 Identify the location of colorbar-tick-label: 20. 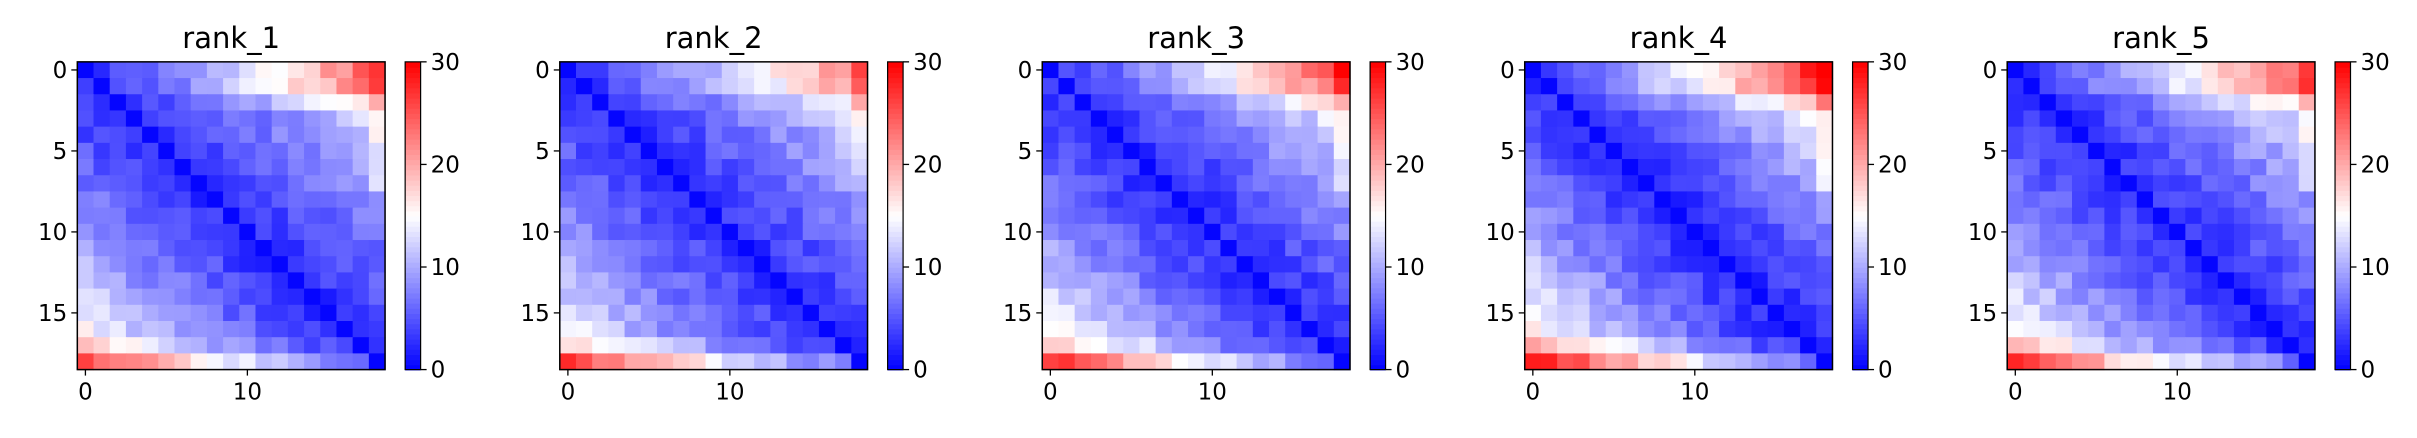
(2375, 165).